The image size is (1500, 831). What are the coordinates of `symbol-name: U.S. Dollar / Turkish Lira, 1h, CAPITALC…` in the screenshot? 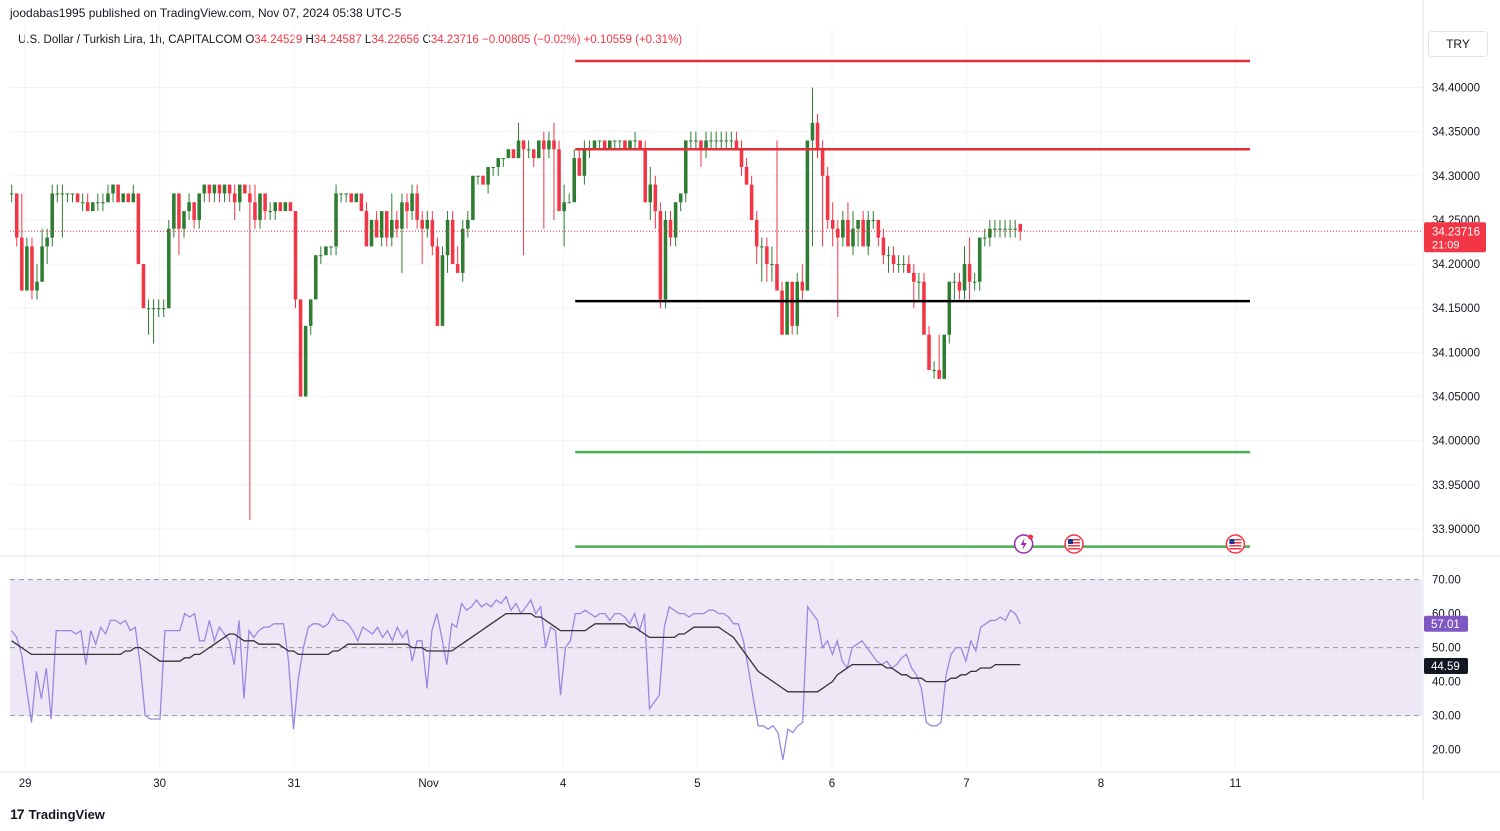 It's located at (130, 40).